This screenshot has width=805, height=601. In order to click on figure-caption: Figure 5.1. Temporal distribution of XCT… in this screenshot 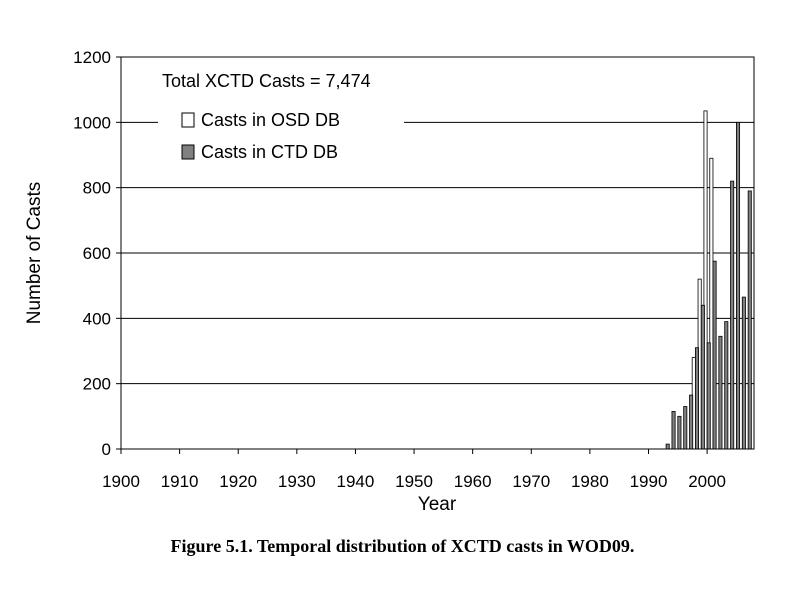, I will do `click(402, 546)`.